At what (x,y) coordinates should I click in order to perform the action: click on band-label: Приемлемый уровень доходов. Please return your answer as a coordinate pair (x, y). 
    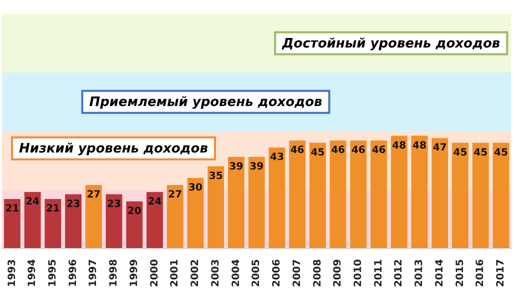
    Looking at the image, I should click on (205, 102).